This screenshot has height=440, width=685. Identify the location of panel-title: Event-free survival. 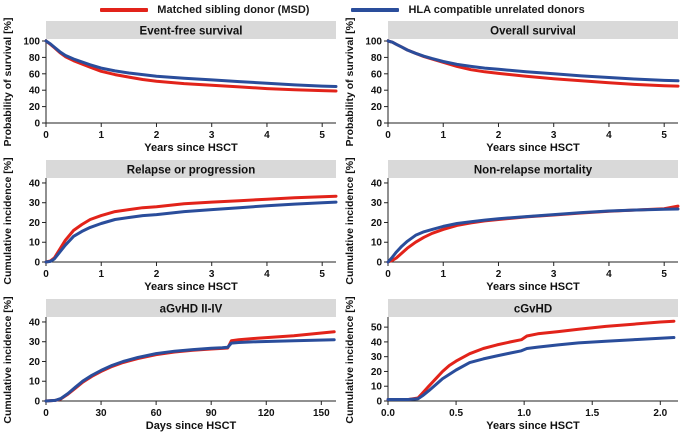
(191, 32).